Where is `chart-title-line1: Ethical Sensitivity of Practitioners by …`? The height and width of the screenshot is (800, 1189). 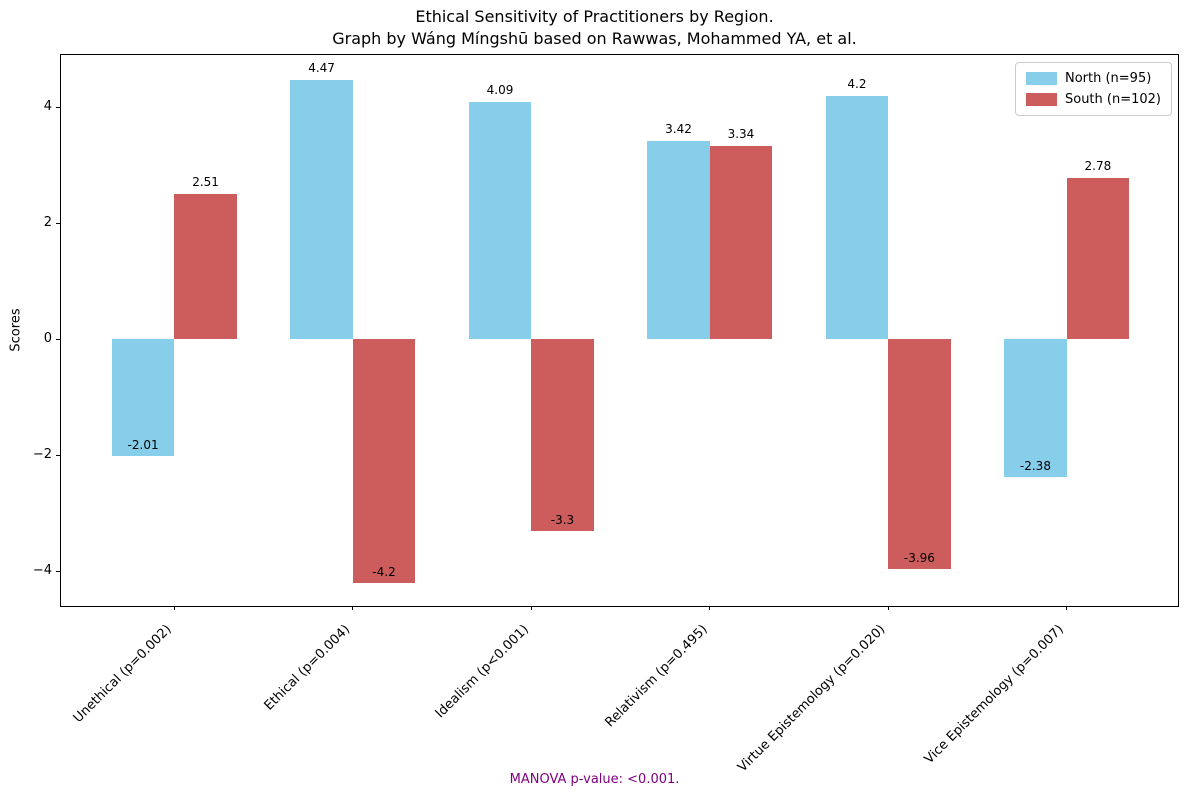 chart-title-line1: Ethical Sensitivity of Practitioners by … is located at coordinates (594, 16).